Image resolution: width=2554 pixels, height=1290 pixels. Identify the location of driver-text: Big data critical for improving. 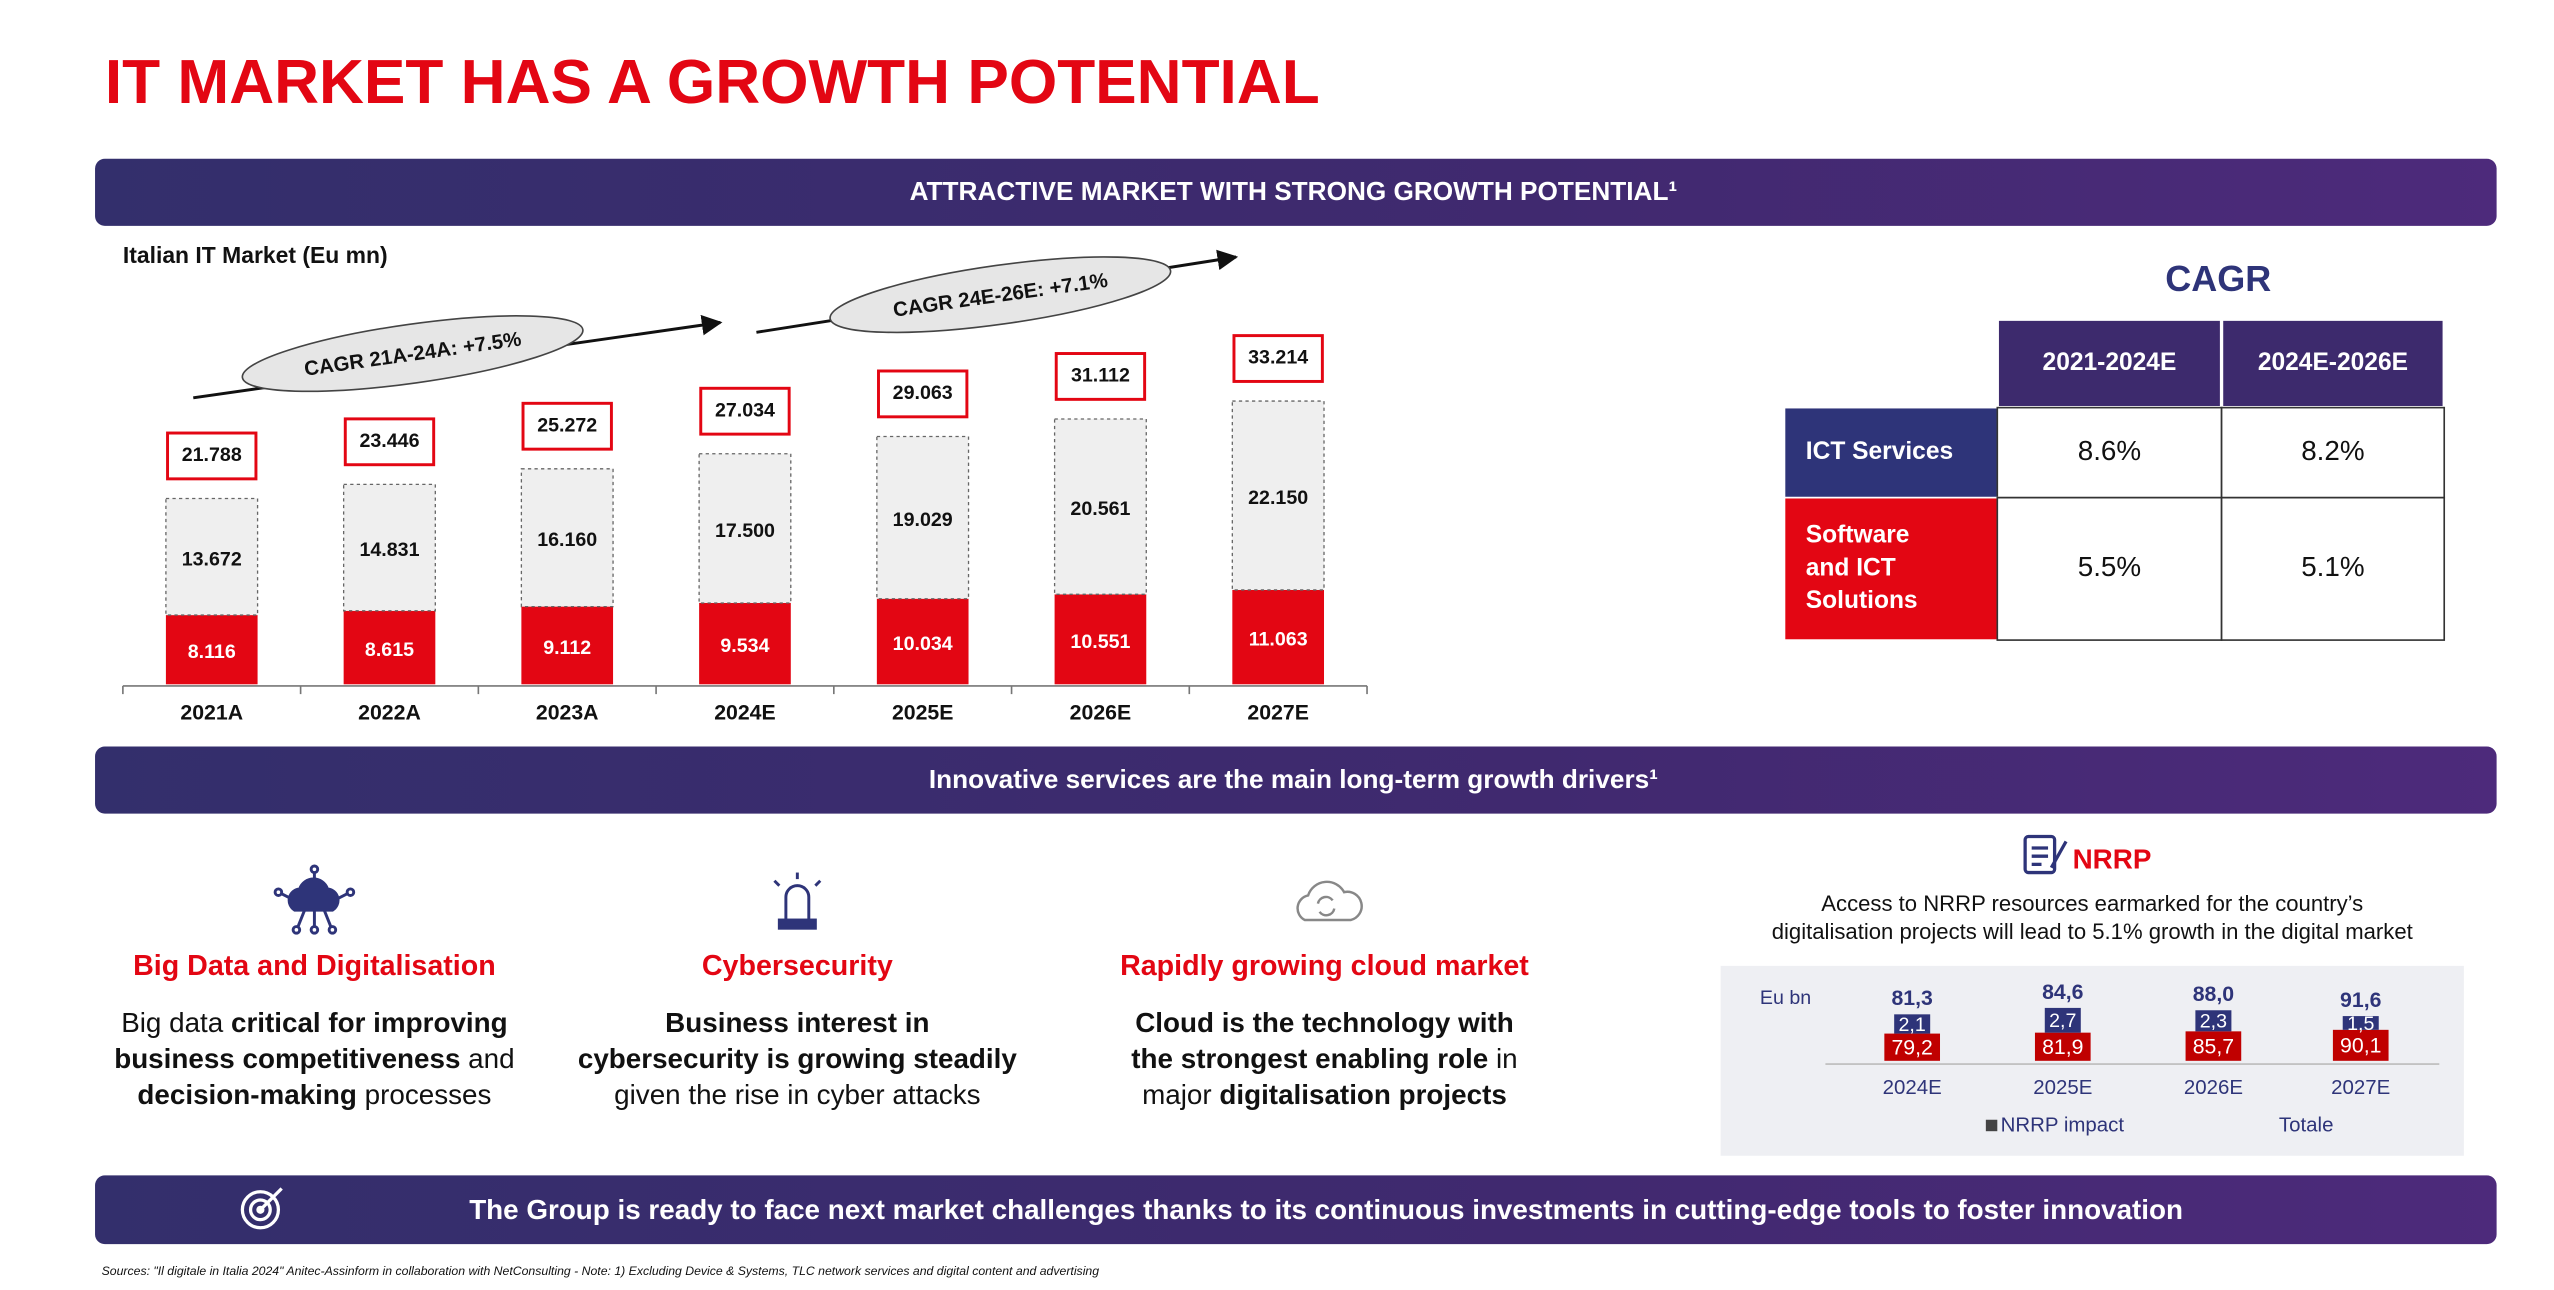
(314, 1022).